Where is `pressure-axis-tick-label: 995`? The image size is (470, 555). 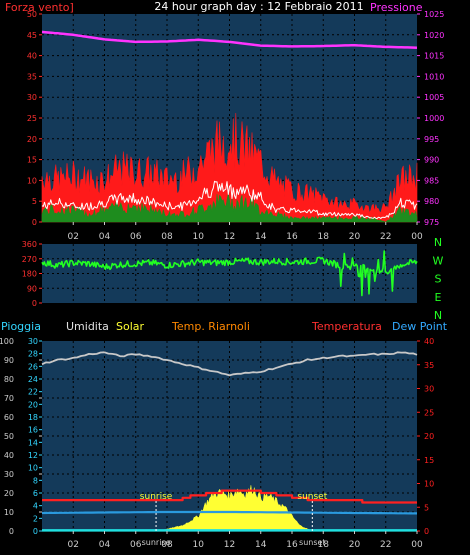 pressure-axis-tick-label: 995 is located at coordinates (431, 139).